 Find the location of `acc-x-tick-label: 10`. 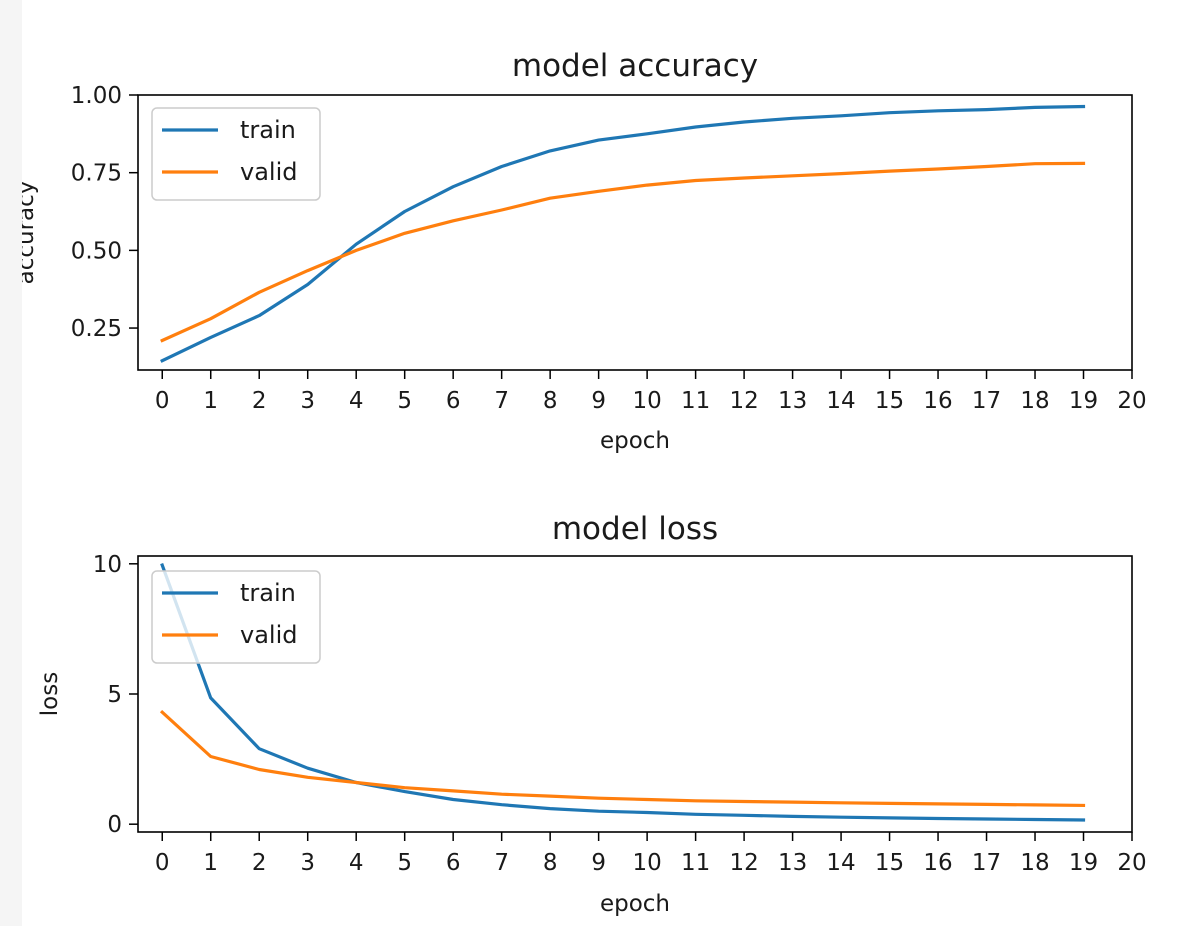

acc-x-tick-label: 10 is located at coordinates (646, 401).